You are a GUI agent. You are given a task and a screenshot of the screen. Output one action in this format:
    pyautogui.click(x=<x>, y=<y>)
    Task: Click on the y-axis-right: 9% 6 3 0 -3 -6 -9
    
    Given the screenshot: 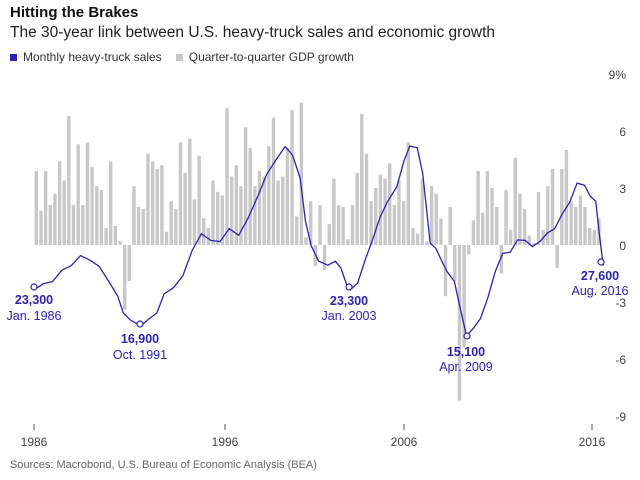 What is the action you would take?
    pyautogui.click(x=618, y=246)
    